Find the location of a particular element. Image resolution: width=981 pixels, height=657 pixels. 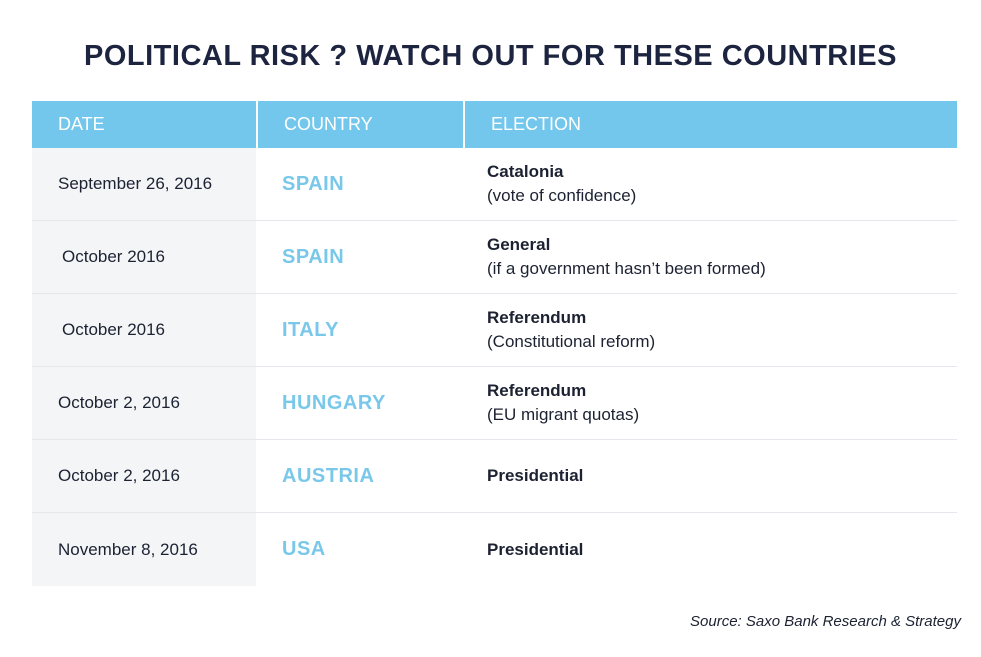

header-date: DATE is located at coordinates (81, 124).